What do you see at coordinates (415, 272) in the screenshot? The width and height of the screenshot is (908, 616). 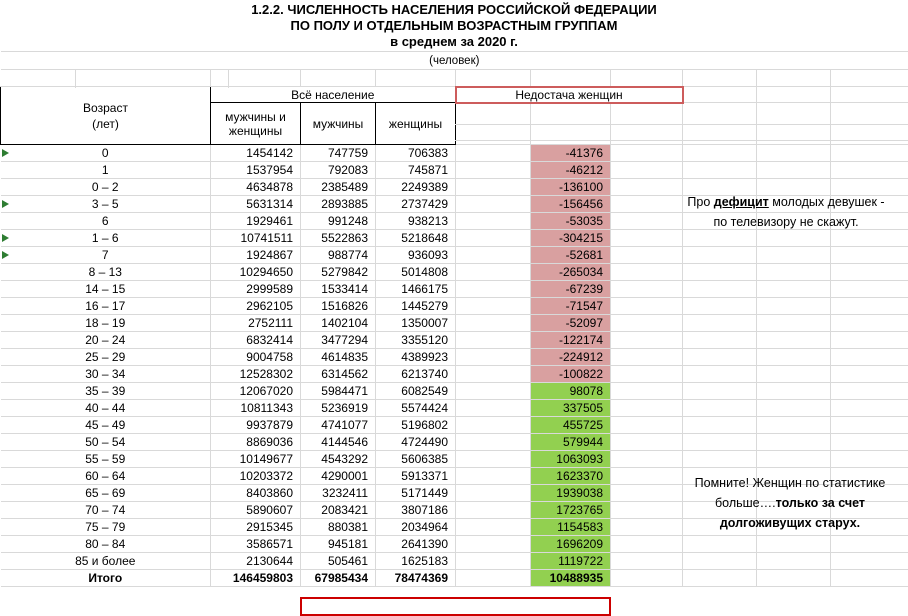 I see `cell-women: 5014808` at bounding box center [415, 272].